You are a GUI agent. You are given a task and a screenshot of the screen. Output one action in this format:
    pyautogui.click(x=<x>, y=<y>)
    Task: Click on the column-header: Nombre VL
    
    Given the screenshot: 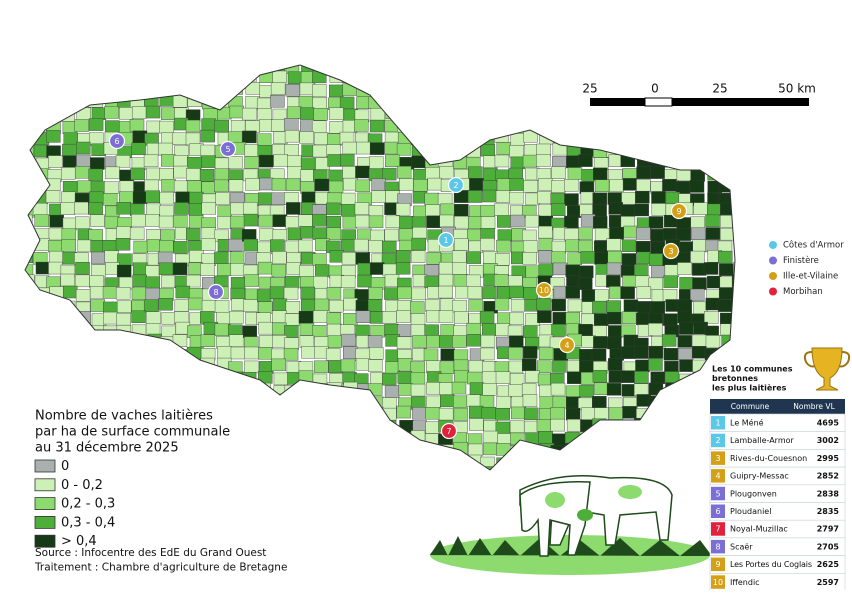 What is the action you would take?
    pyautogui.click(x=814, y=406)
    